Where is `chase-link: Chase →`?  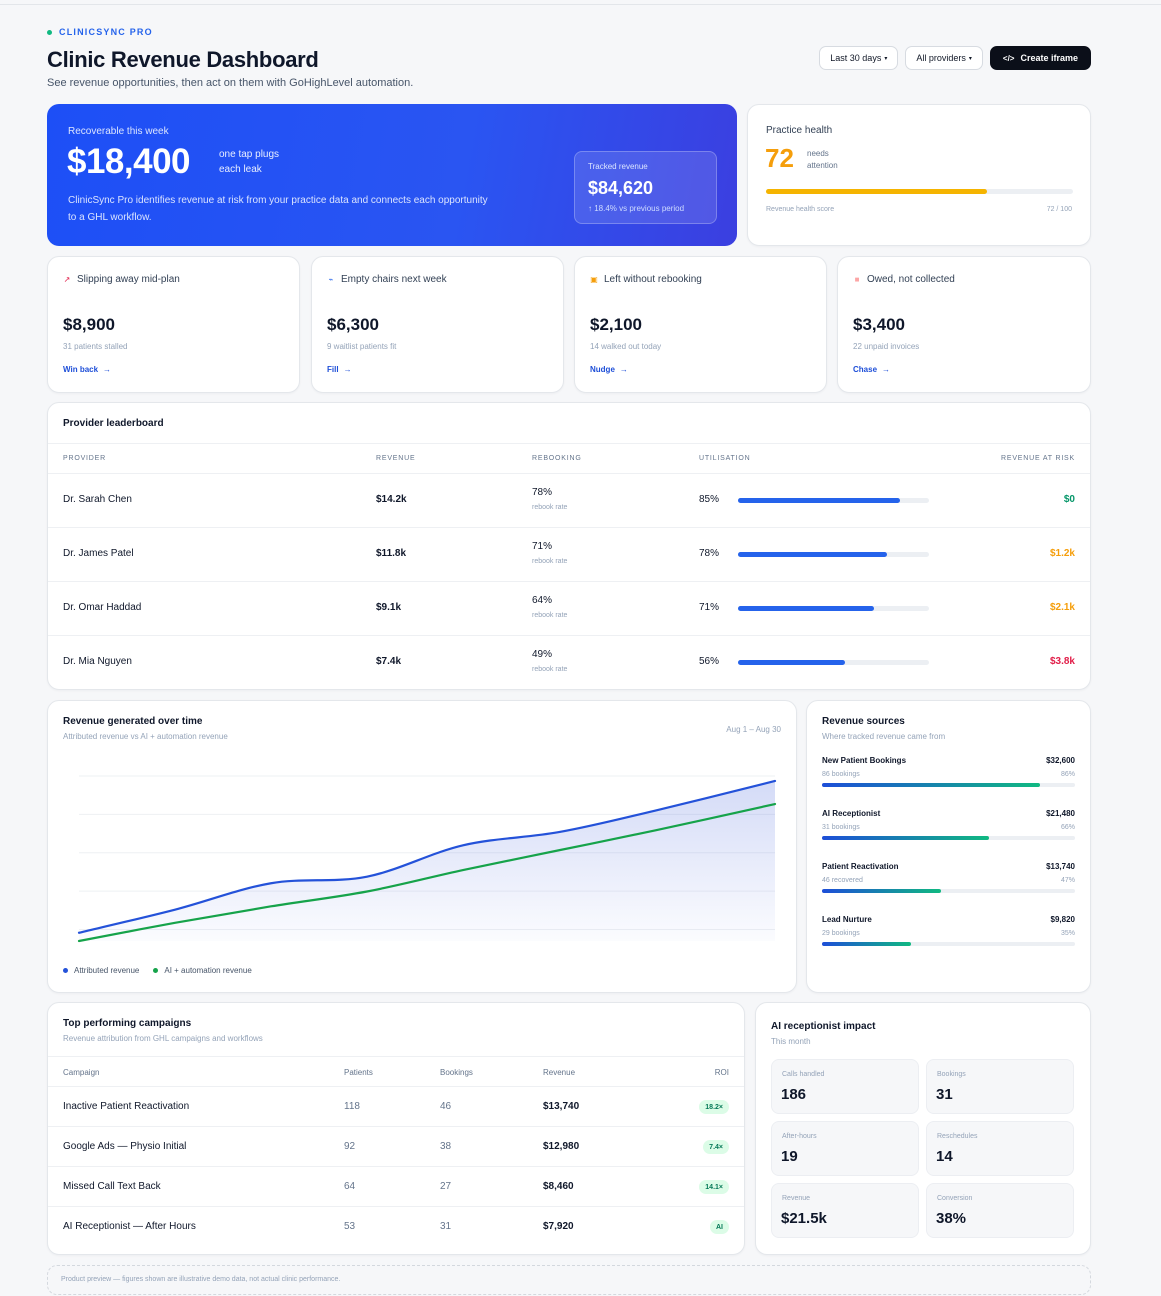
chase-link: Chase → is located at coordinates (871, 369).